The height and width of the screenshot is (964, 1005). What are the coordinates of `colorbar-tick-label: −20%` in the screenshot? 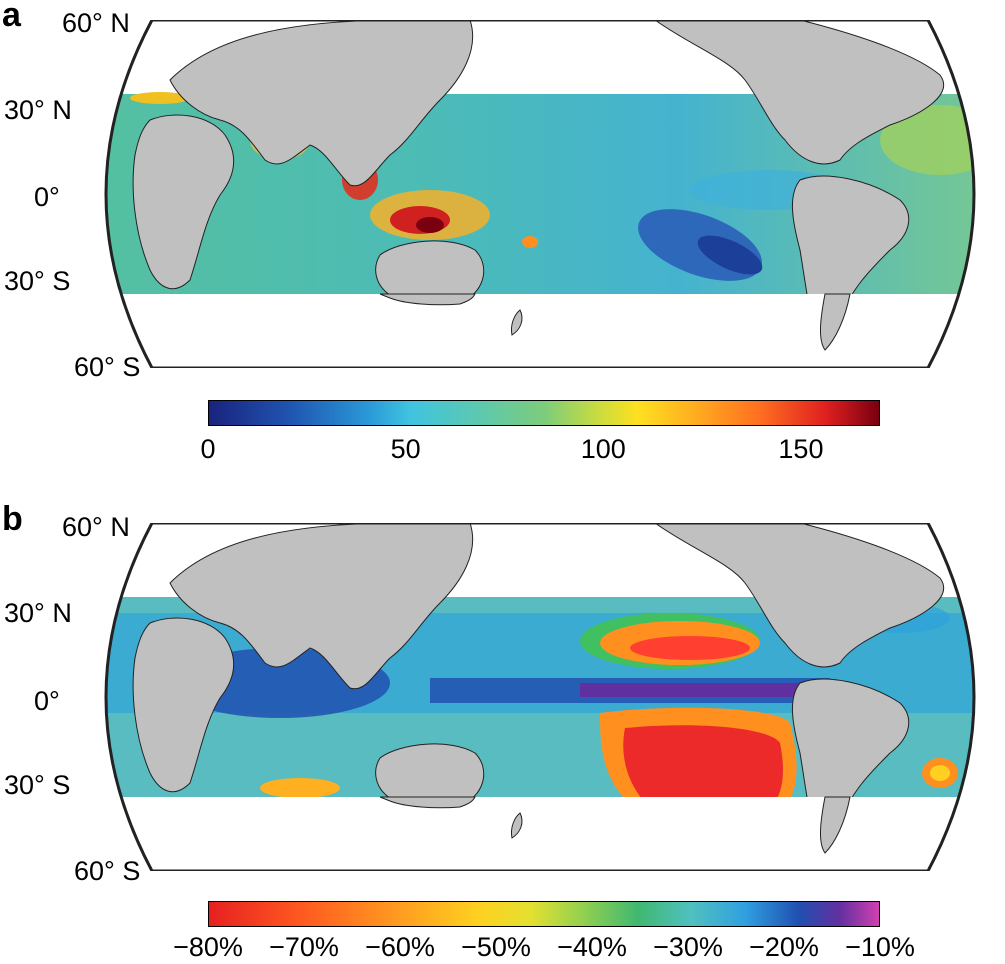 It's located at (784, 947).